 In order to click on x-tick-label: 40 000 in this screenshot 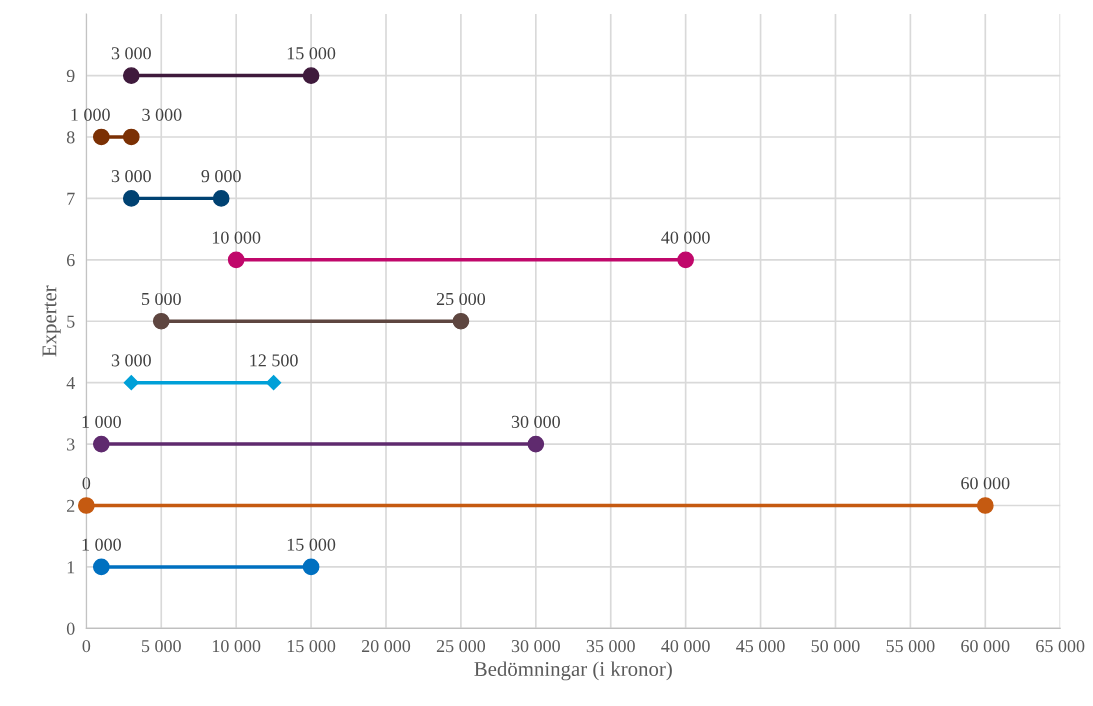, I will do `click(685, 646)`.